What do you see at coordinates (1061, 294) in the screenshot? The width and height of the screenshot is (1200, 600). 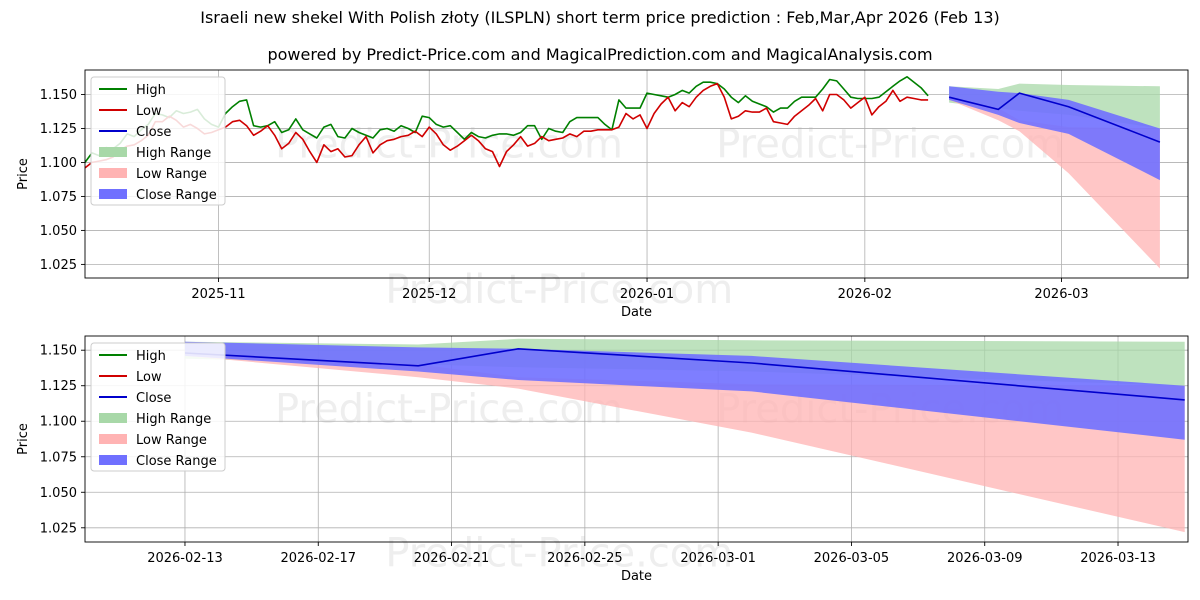 I see `x-tick-label: 2026-03` at bounding box center [1061, 294].